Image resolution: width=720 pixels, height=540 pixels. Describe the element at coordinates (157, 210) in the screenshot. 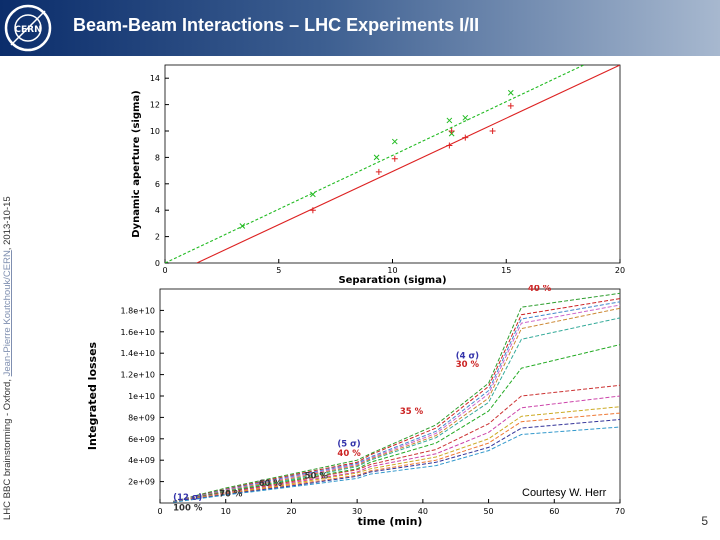

I see `y-tick-label: 4` at that location.